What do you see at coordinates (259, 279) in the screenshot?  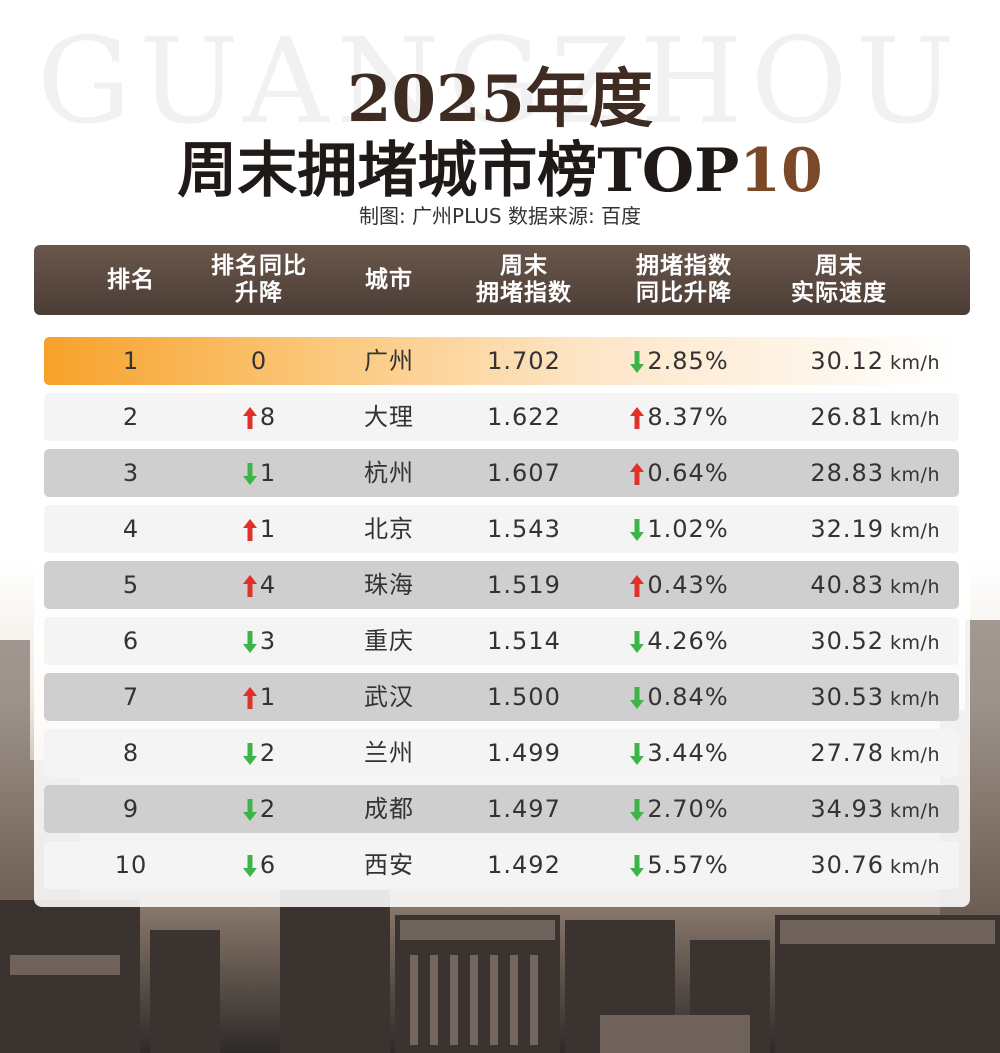 I see `header-rank-change: 排名同比 升降` at bounding box center [259, 279].